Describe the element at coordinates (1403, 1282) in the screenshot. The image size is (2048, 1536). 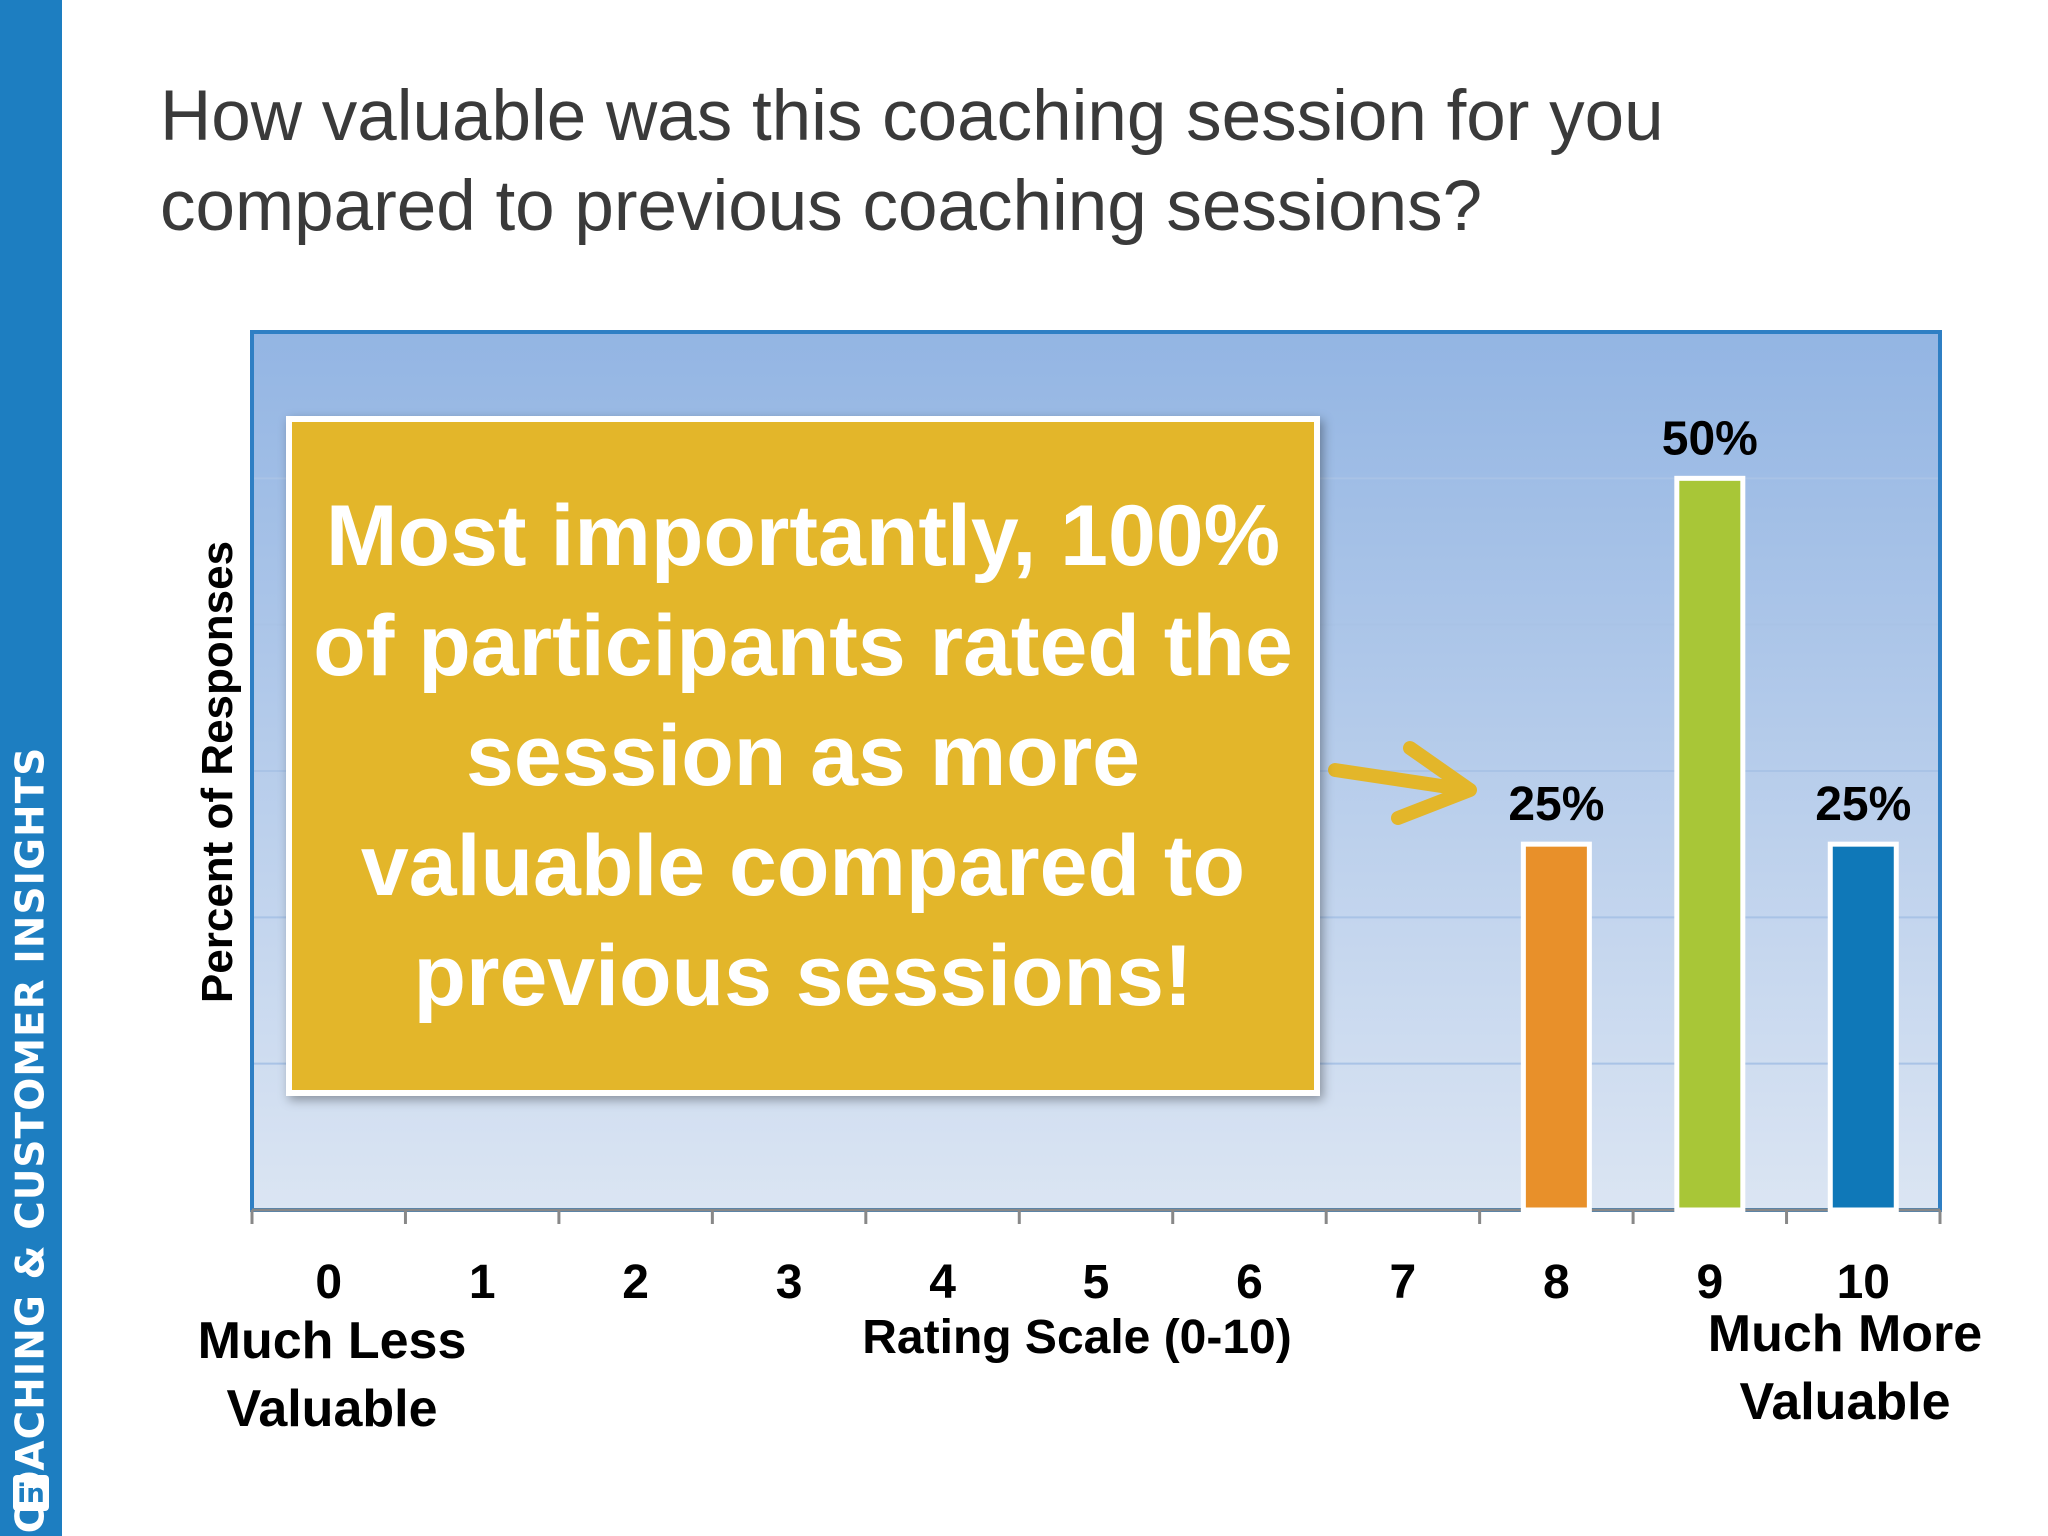
I see `x-tick-label: 7` at that location.